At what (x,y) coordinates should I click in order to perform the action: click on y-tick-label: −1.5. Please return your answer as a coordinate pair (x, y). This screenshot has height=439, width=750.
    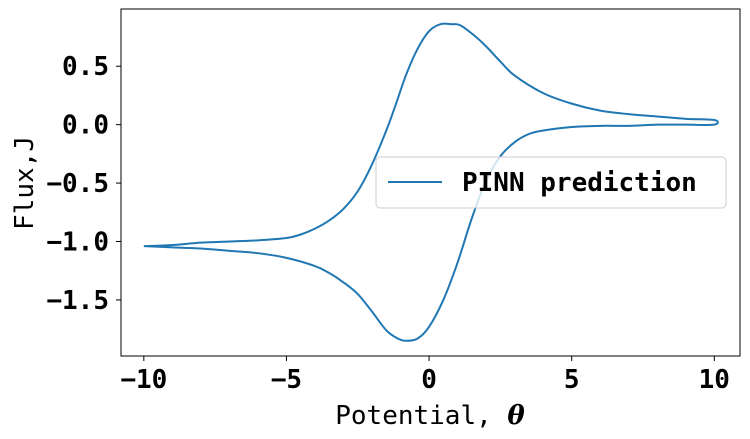
    Looking at the image, I should click on (77, 301).